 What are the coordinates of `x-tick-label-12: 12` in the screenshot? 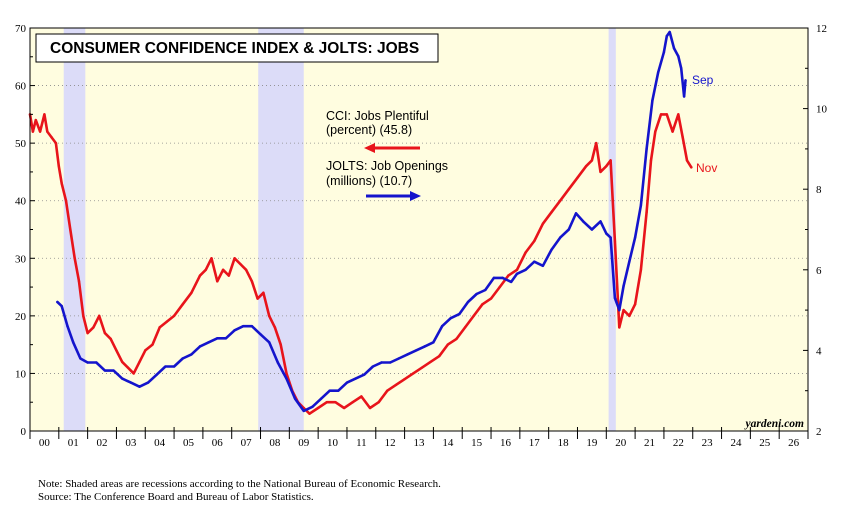 It's located at (390, 443).